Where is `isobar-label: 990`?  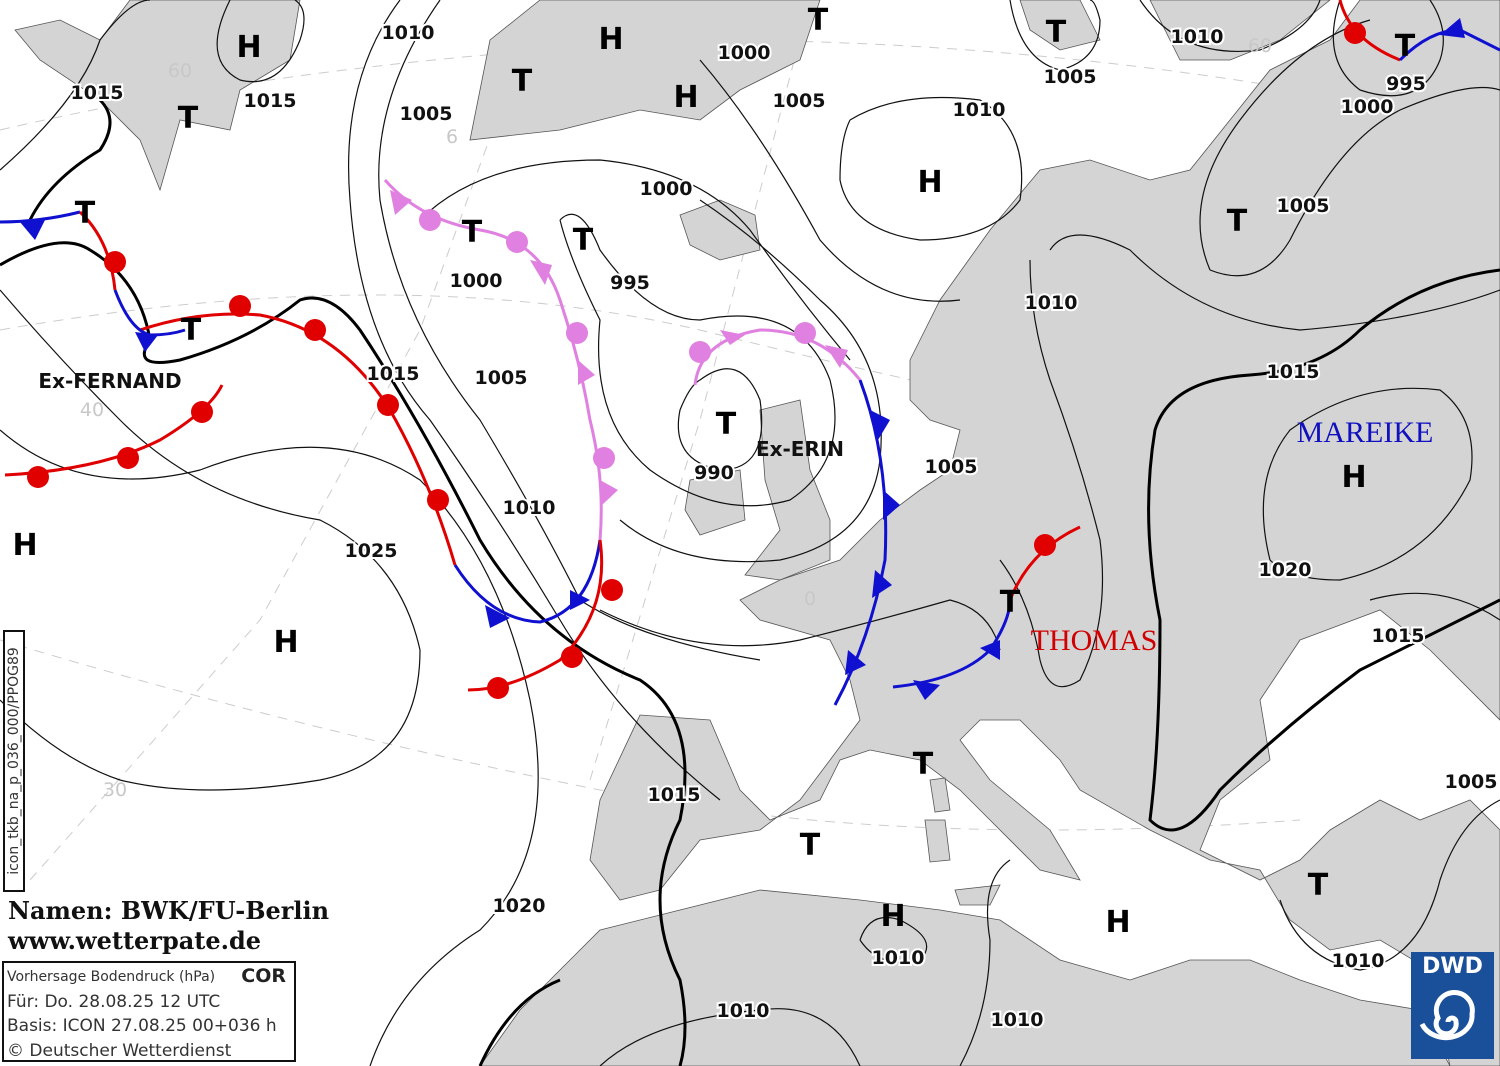
isobar-label: 990 is located at coordinates (714, 473).